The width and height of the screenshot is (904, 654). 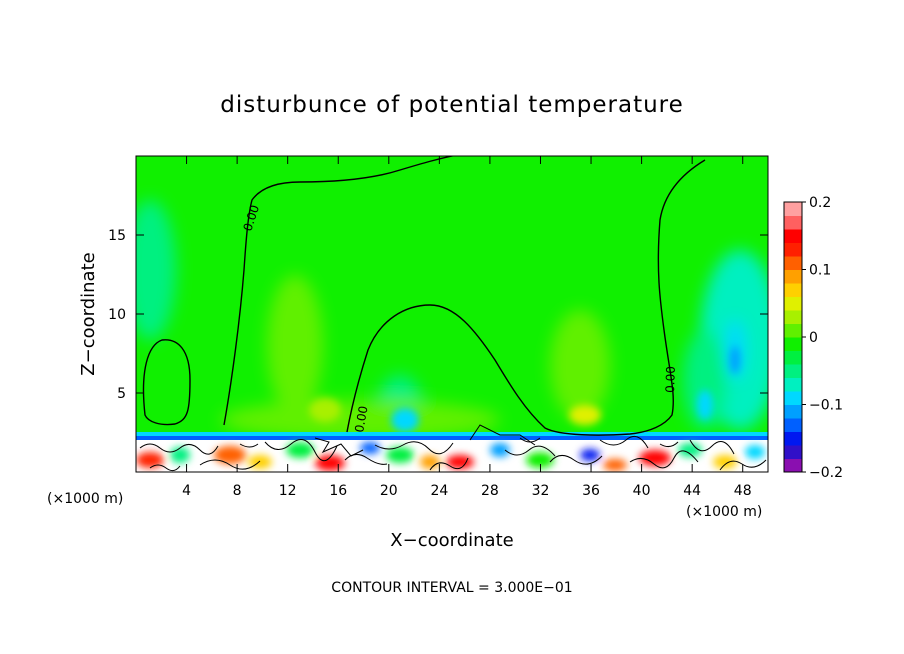 I want to click on colorbar-tick-label: 0.1, so click(x=820, y=271).